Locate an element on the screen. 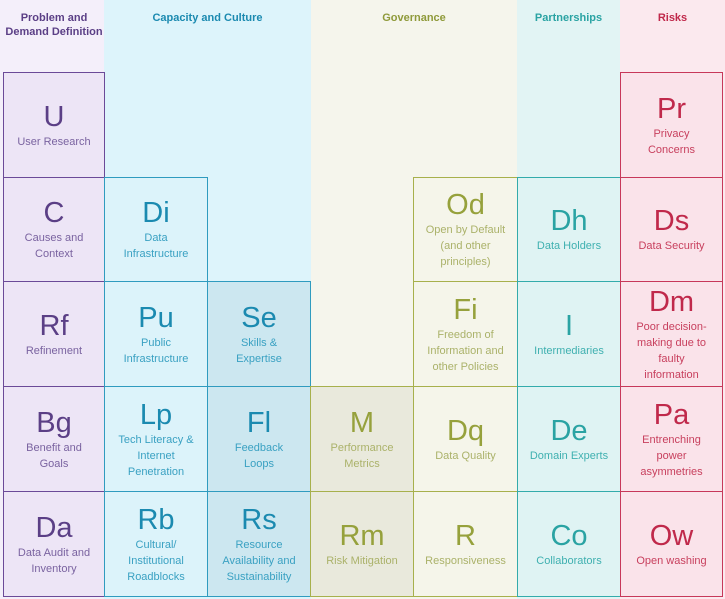  element-symbol: Rs is located at coordinates (259, 519).